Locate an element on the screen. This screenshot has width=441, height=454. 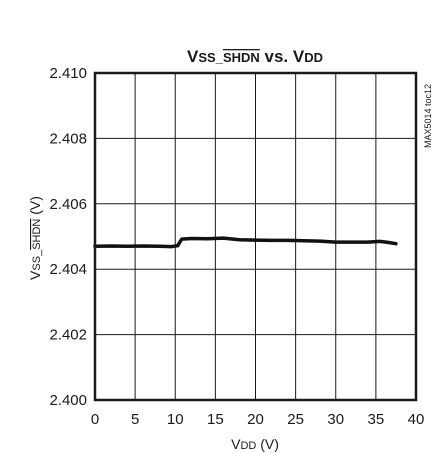
series-line is located at coordinates (245, 242).